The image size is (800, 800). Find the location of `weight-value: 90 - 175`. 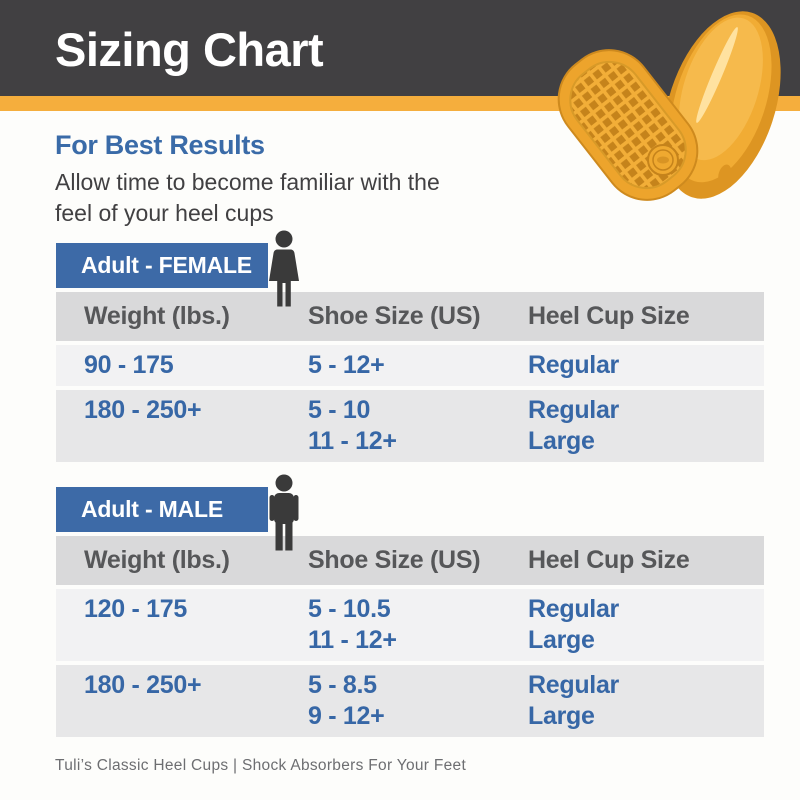

weight-value: 90 - 175 is located at coordinates (129, 365).